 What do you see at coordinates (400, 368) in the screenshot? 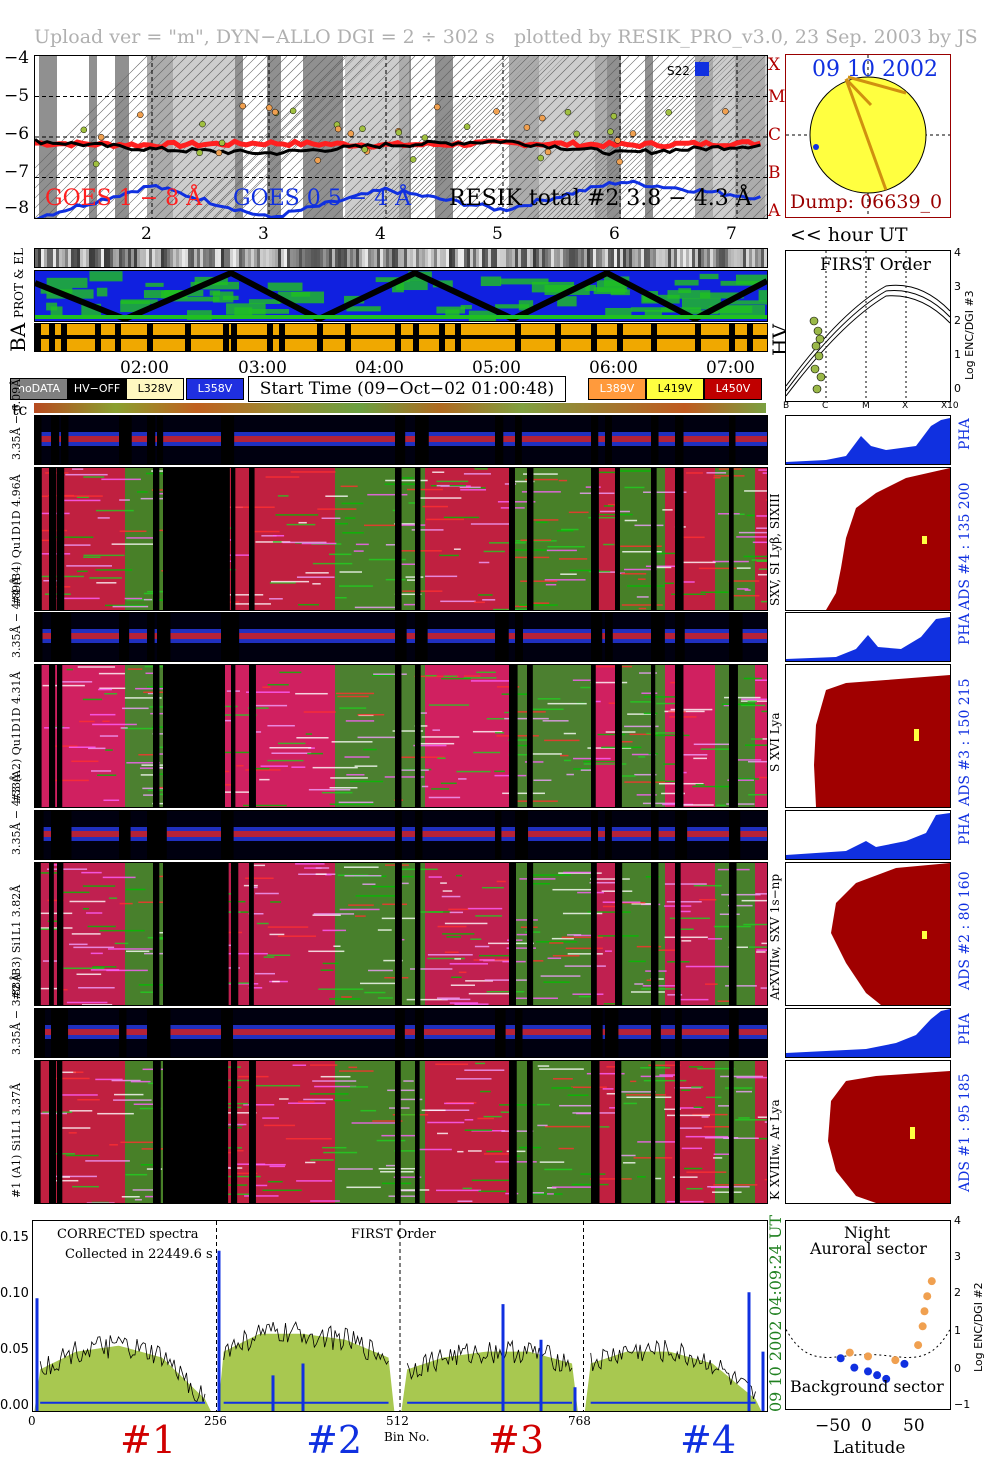
I see `time-axis: 02:00 03:00 04:00 05:00 06:00 07:00` at bounding box center [400, 368].